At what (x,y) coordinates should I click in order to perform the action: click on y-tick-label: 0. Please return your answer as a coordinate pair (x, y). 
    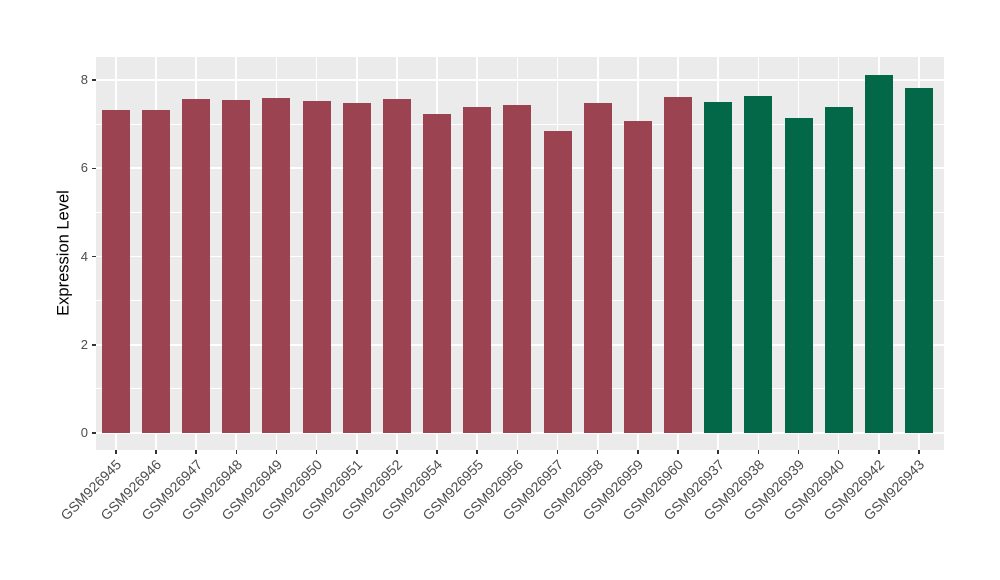
    Looking at the image, I should click on (84, 432).